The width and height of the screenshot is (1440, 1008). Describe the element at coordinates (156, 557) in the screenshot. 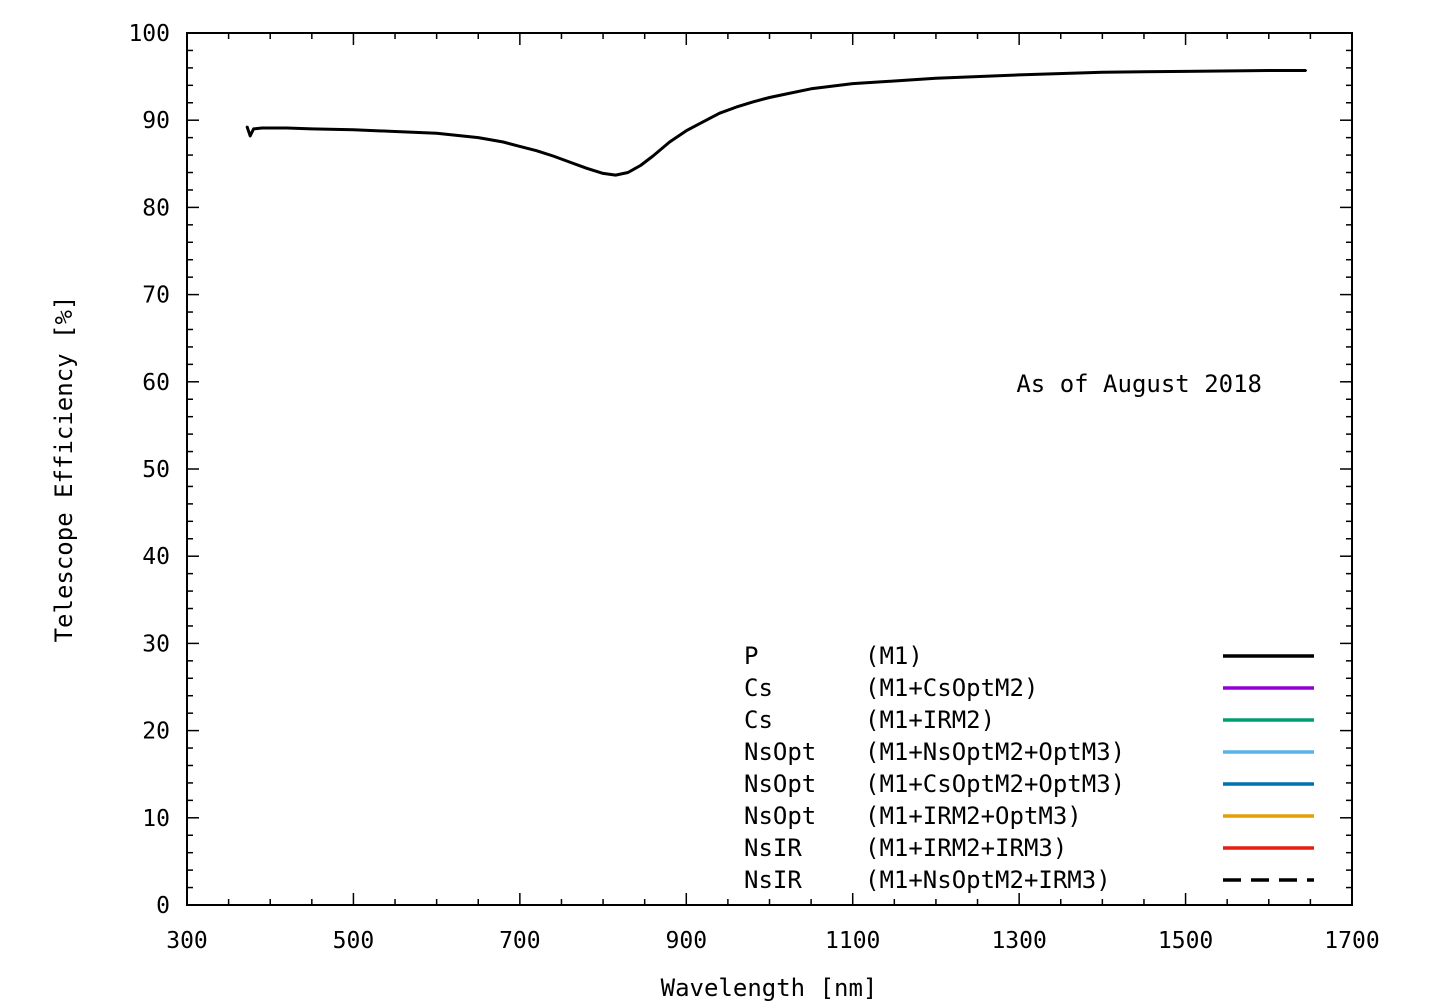

I see `y-tick-label: 40` at that location.